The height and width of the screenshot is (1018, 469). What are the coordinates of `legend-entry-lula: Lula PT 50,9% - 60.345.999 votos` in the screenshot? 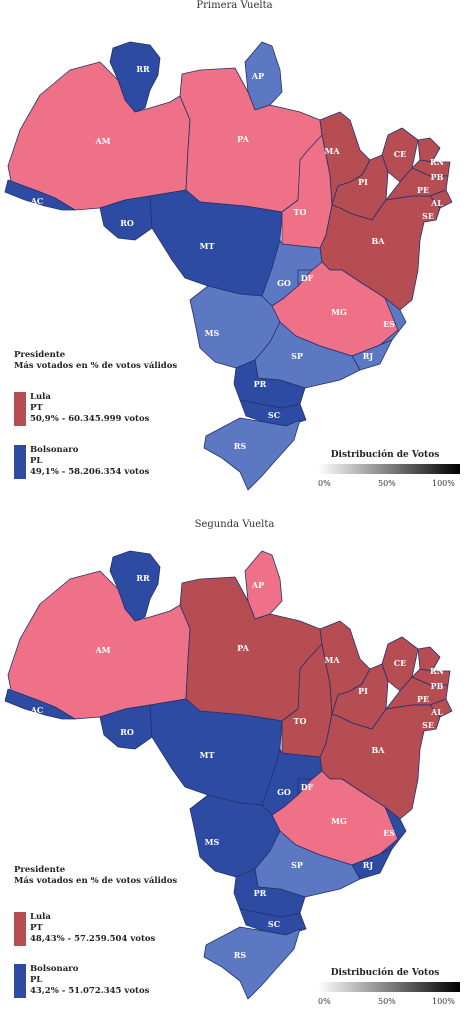 It's located at (114, 410).